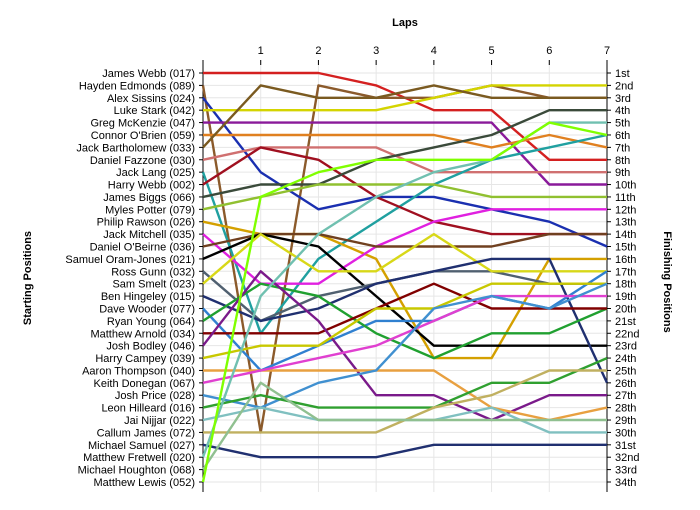  Describe the element at coordinates (625, 210) in the screenshot. I see `finish-position-label: 12th` at that location.